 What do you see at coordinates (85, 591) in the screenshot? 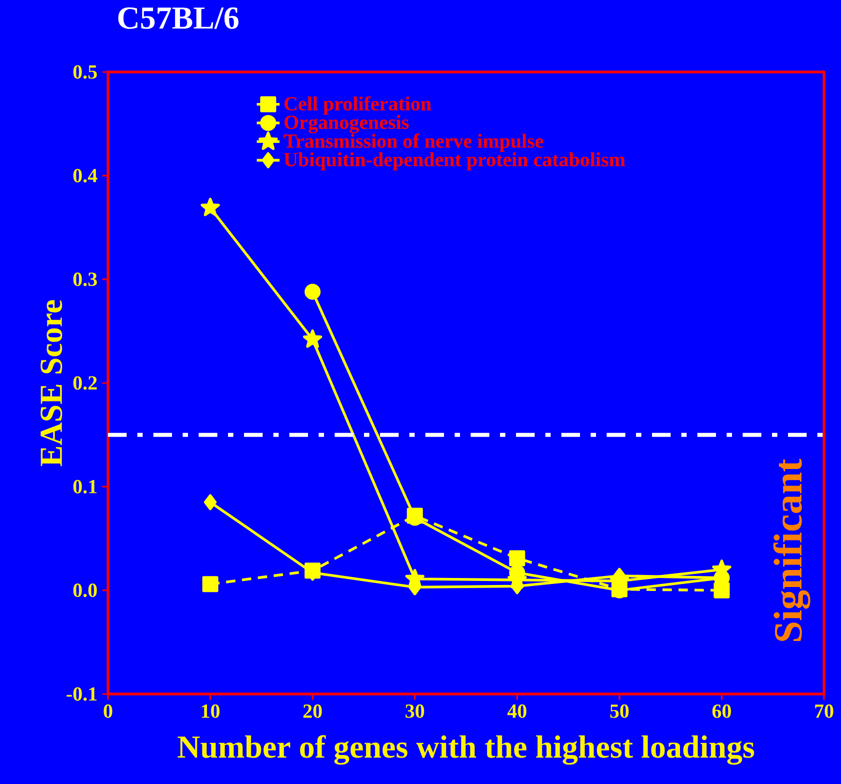
I see `y-tick-label: 0.0` at bounding box center [85, 591].